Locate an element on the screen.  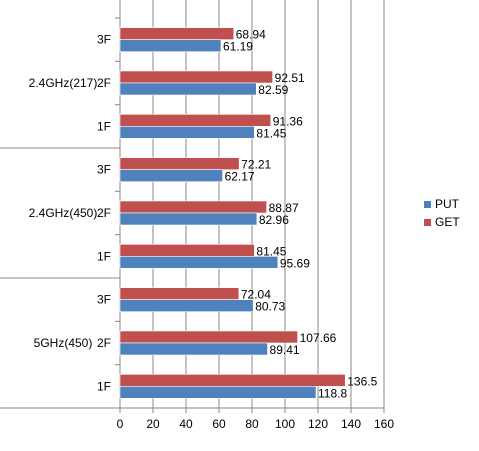
data-label-put: 80.73 is located at coordinates (270, 307).